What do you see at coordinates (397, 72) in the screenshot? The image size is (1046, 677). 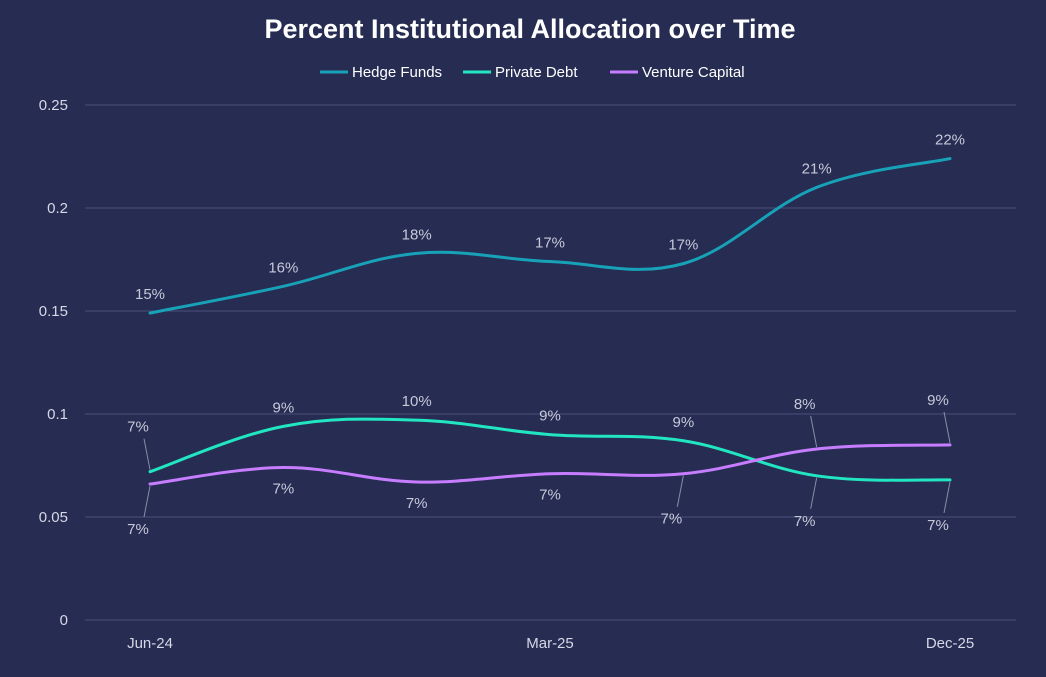 I see `legend-label: Hedge Funds` at bounding box center [397, 72].